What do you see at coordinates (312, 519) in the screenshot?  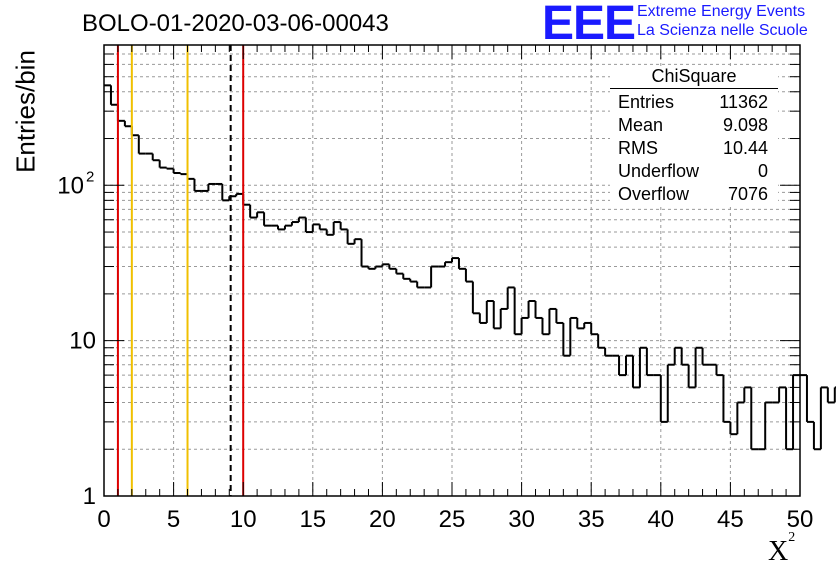 I see `x-tick-label: 15` at bounding box center [312, 519].